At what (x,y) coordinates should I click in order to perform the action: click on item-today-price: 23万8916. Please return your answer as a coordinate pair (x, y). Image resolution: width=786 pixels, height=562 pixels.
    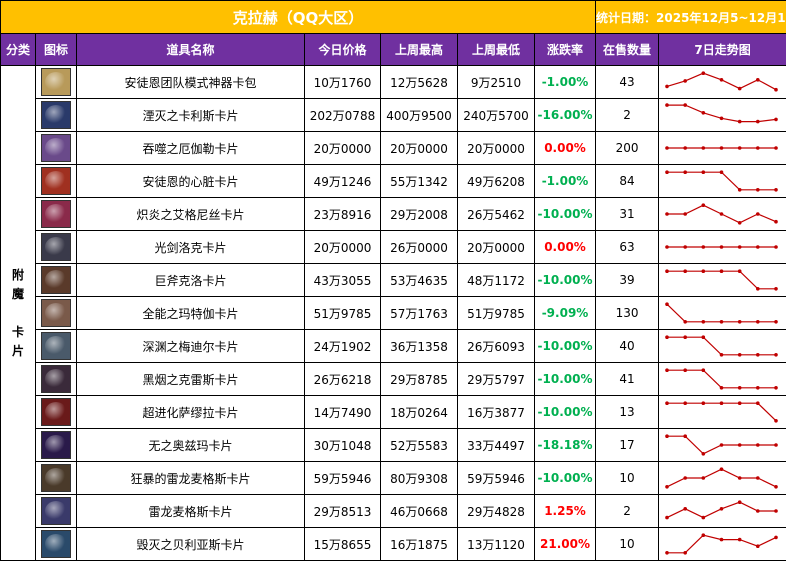
    Looking at the image, I should click on (342, 214).